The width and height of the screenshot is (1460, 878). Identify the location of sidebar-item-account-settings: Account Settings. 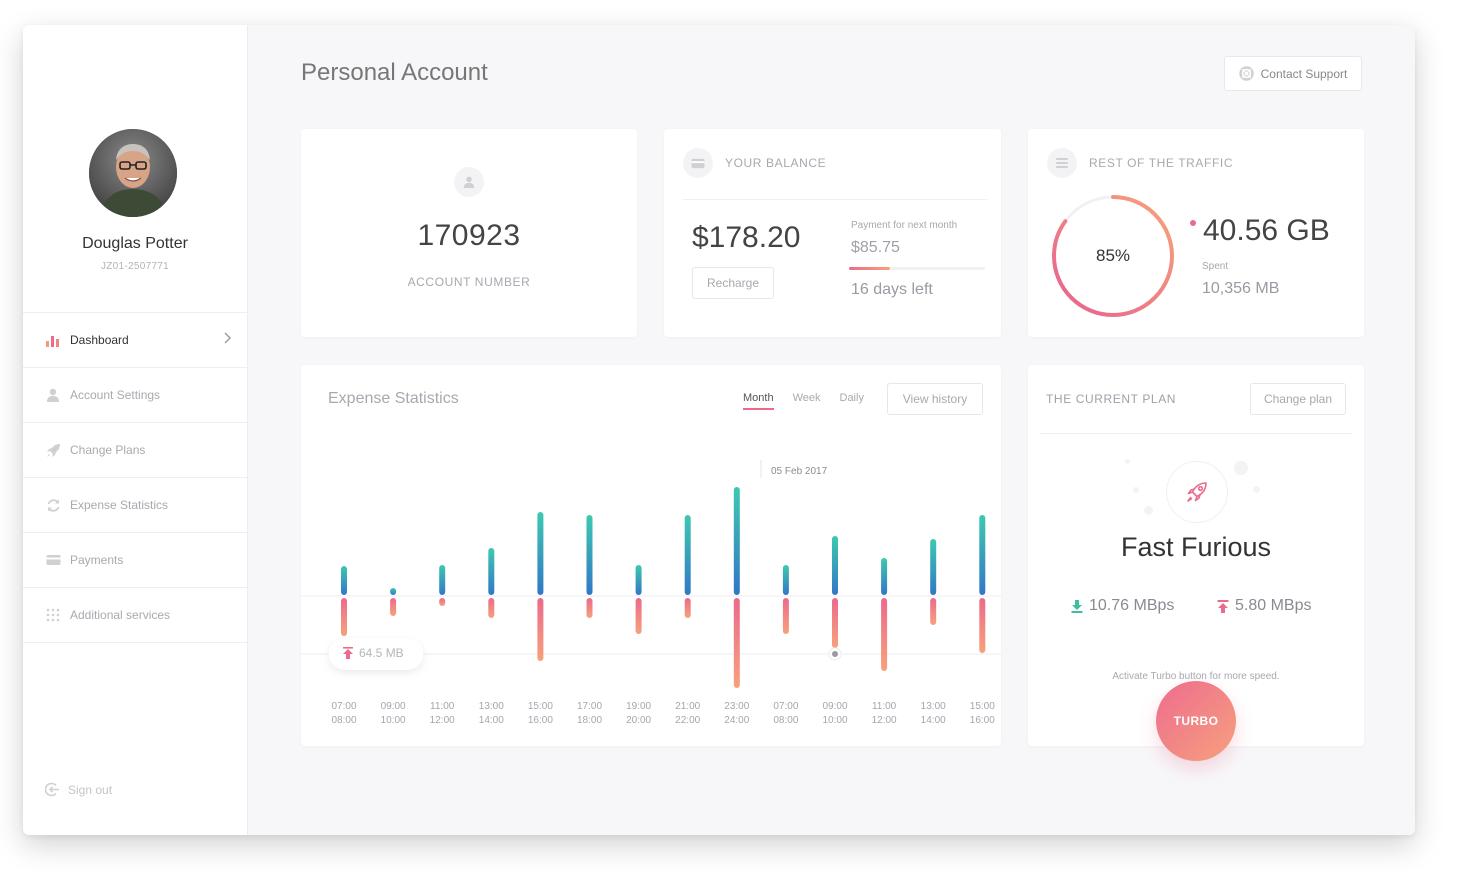
(135, 395).